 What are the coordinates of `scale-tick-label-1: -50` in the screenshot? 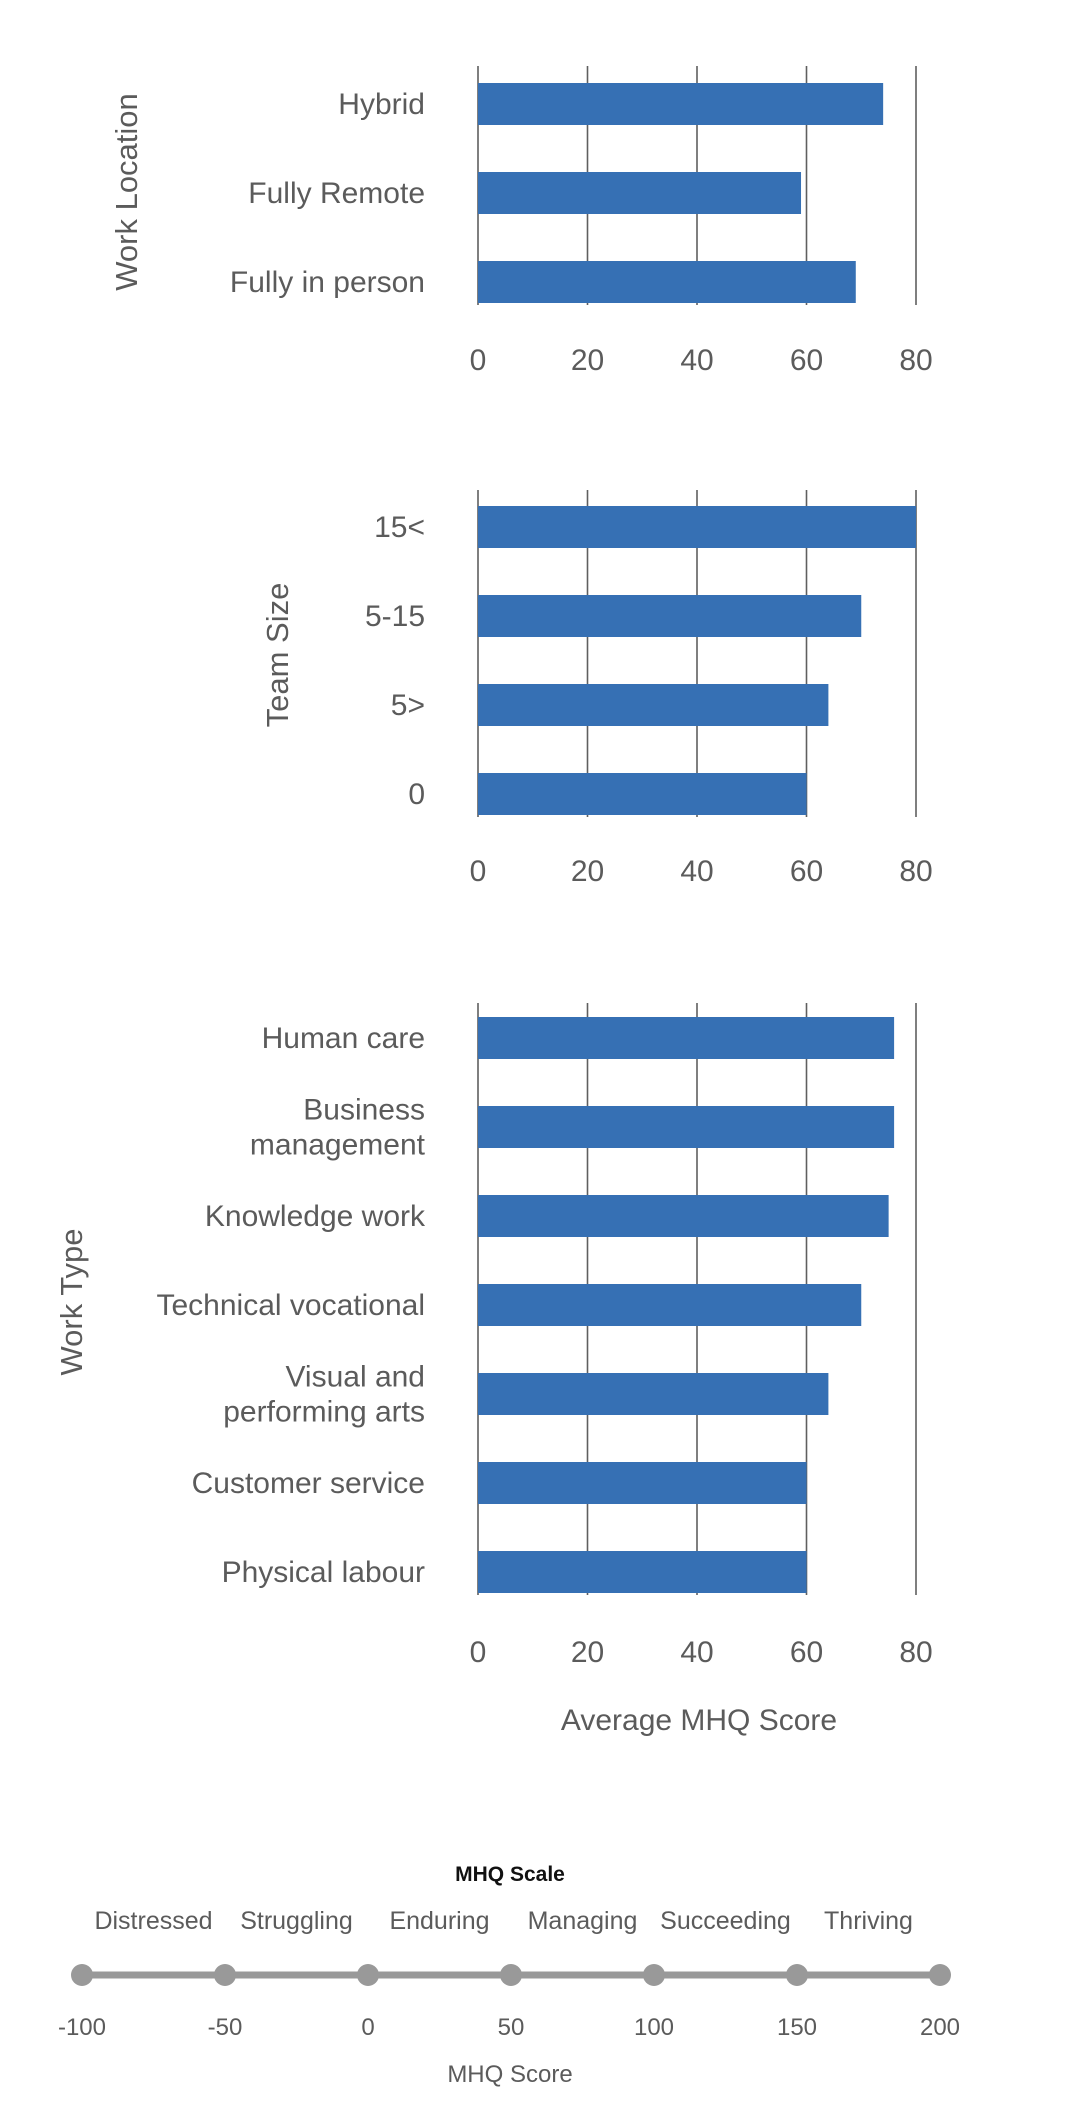 It's located at (225, 2027).